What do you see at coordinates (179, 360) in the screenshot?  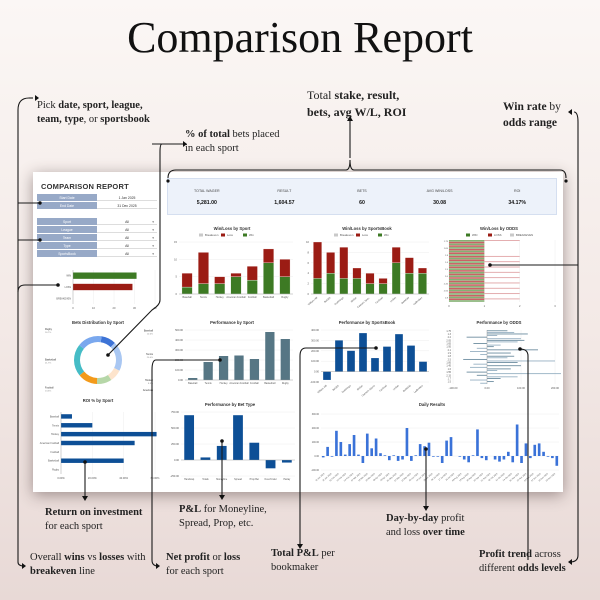 I see `svg-text: 200.00` at bounding box center [179, 360].